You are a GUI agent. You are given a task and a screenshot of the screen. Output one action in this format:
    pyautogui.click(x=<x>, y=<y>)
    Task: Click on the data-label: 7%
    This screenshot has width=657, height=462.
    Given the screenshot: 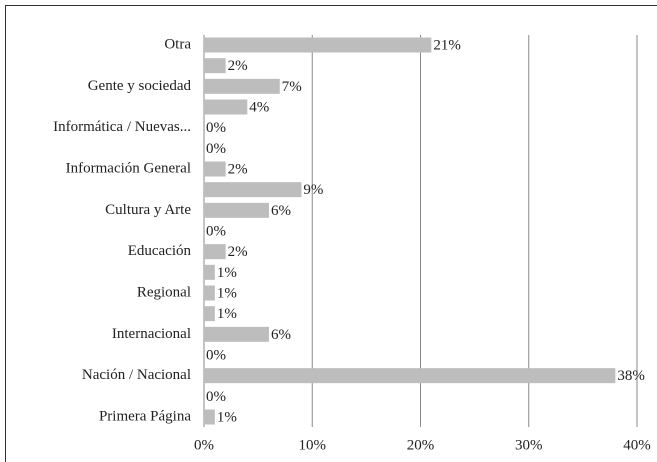 What is the action you would take?
    pyautogui.click(x=292, y=87)
    